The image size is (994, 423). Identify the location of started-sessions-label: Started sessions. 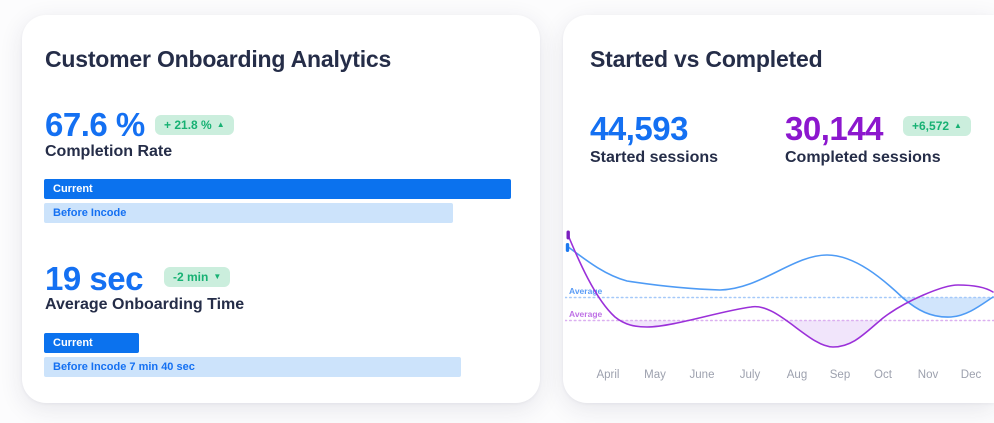
(654, 157).